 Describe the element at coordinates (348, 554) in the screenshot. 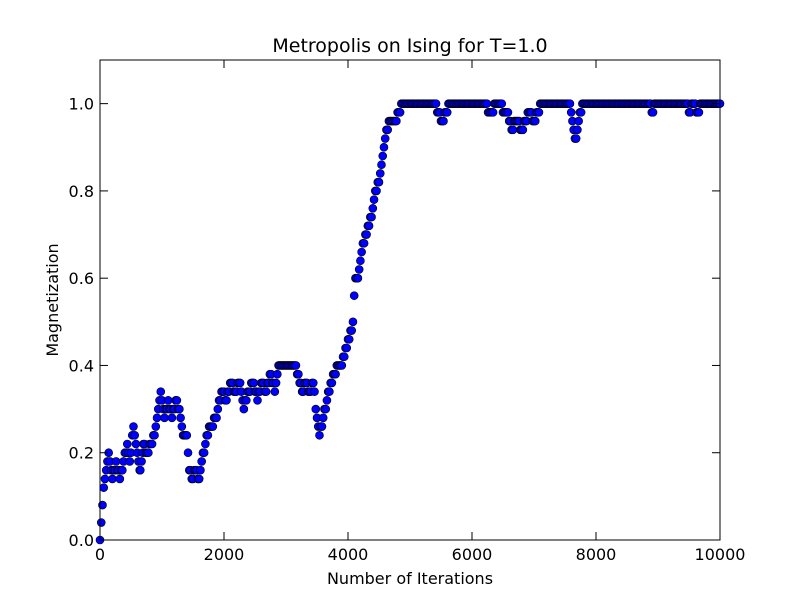

I see `x-tick-label: 4000` at that location.